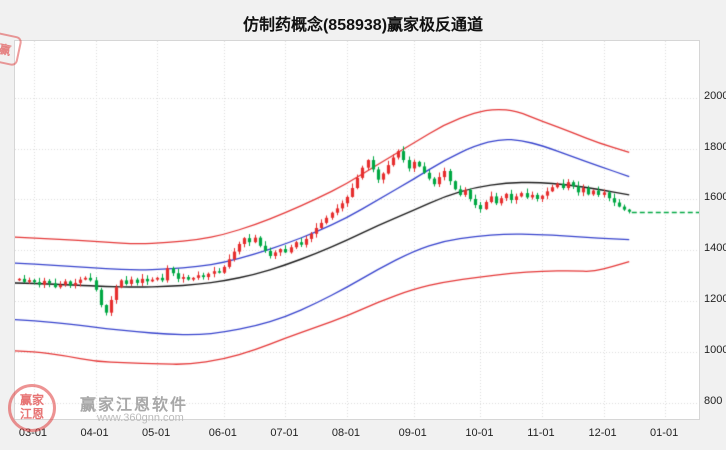 The width and height of the screenshot is (726, 450). Describe the element at coordinates (284, 433) in the screenshot. I see `x-axis-label: 07-01` at that location.